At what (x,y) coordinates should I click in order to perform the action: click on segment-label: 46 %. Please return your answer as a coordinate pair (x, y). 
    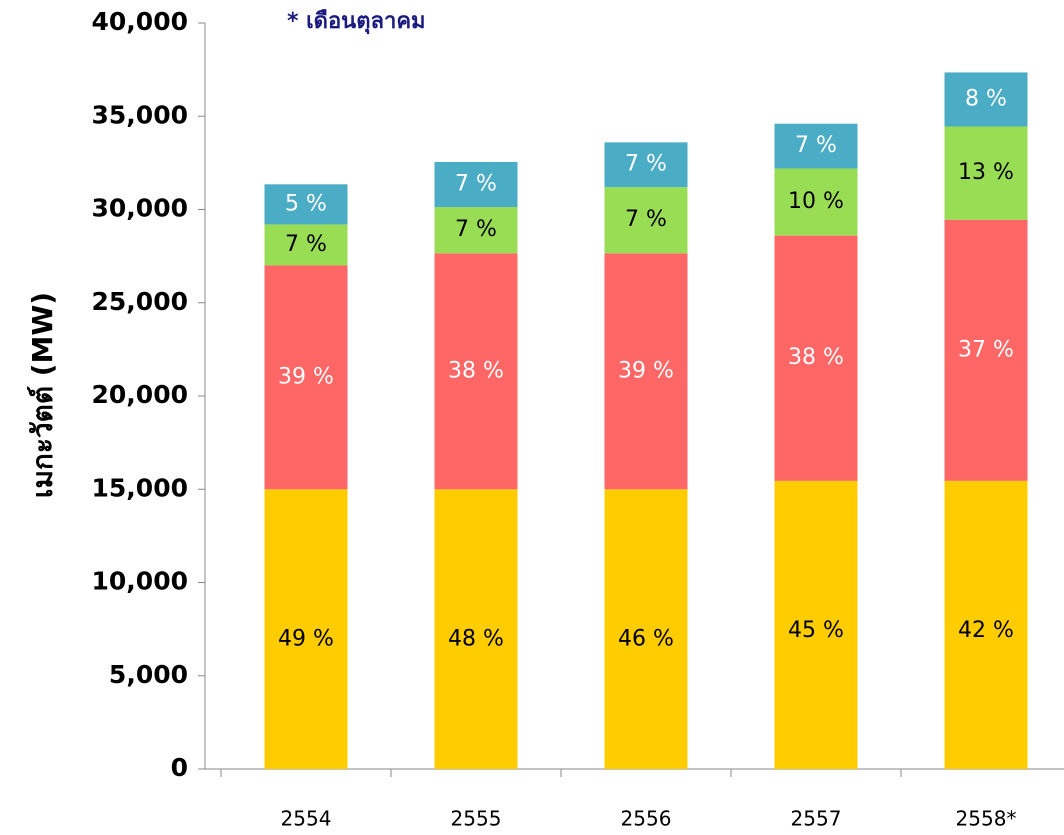
    Looking at the image, I should click on (646, 638).